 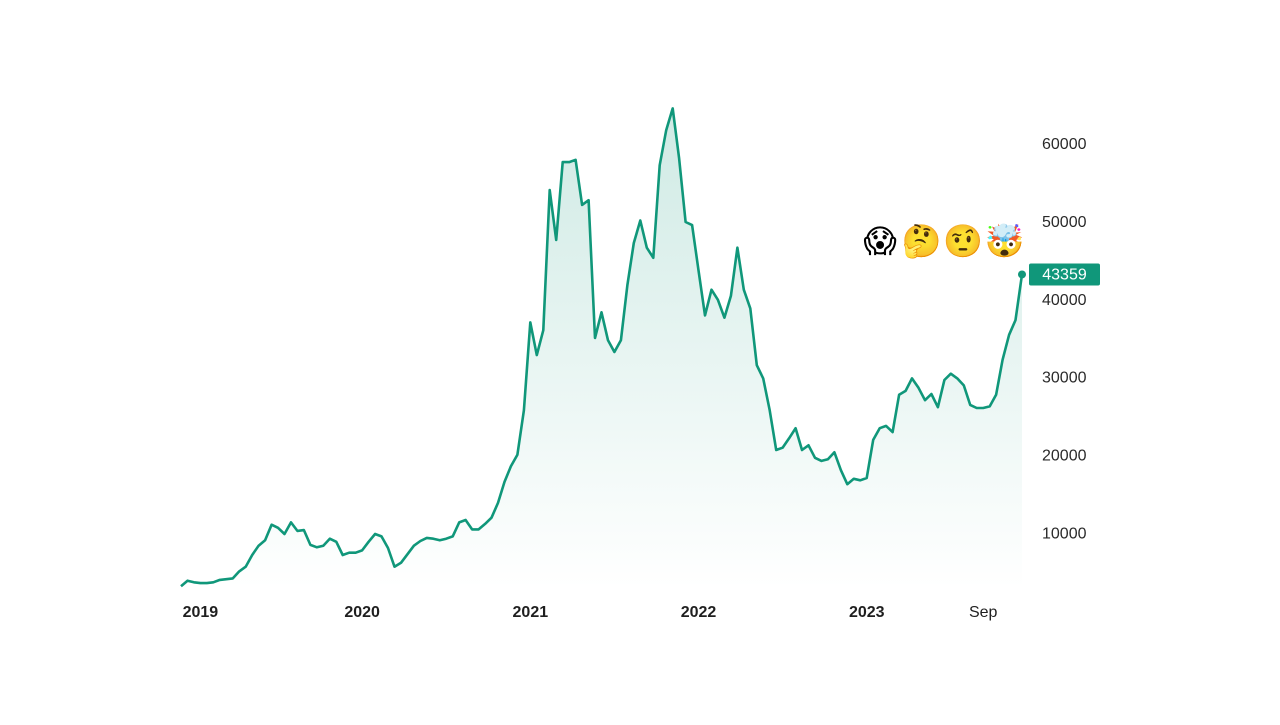 I want to click on x-tick-label: 2020, so click(x=362, y=612).